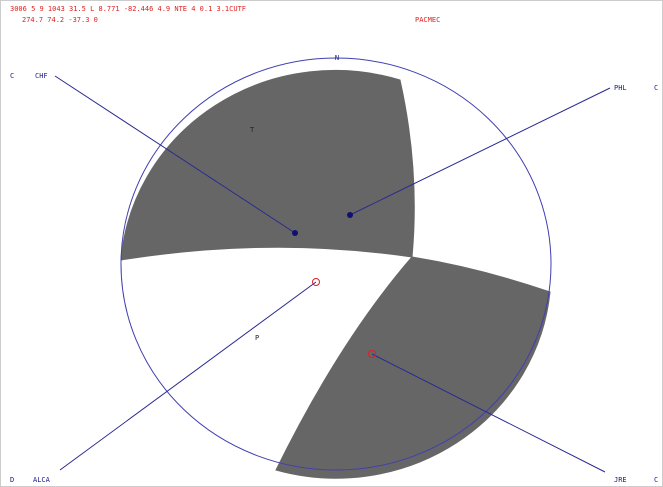 The image size is (663, 487). Describe the element at coordinates (252, 130) in the screenshot. I see `t-axis-label: T` at that location.